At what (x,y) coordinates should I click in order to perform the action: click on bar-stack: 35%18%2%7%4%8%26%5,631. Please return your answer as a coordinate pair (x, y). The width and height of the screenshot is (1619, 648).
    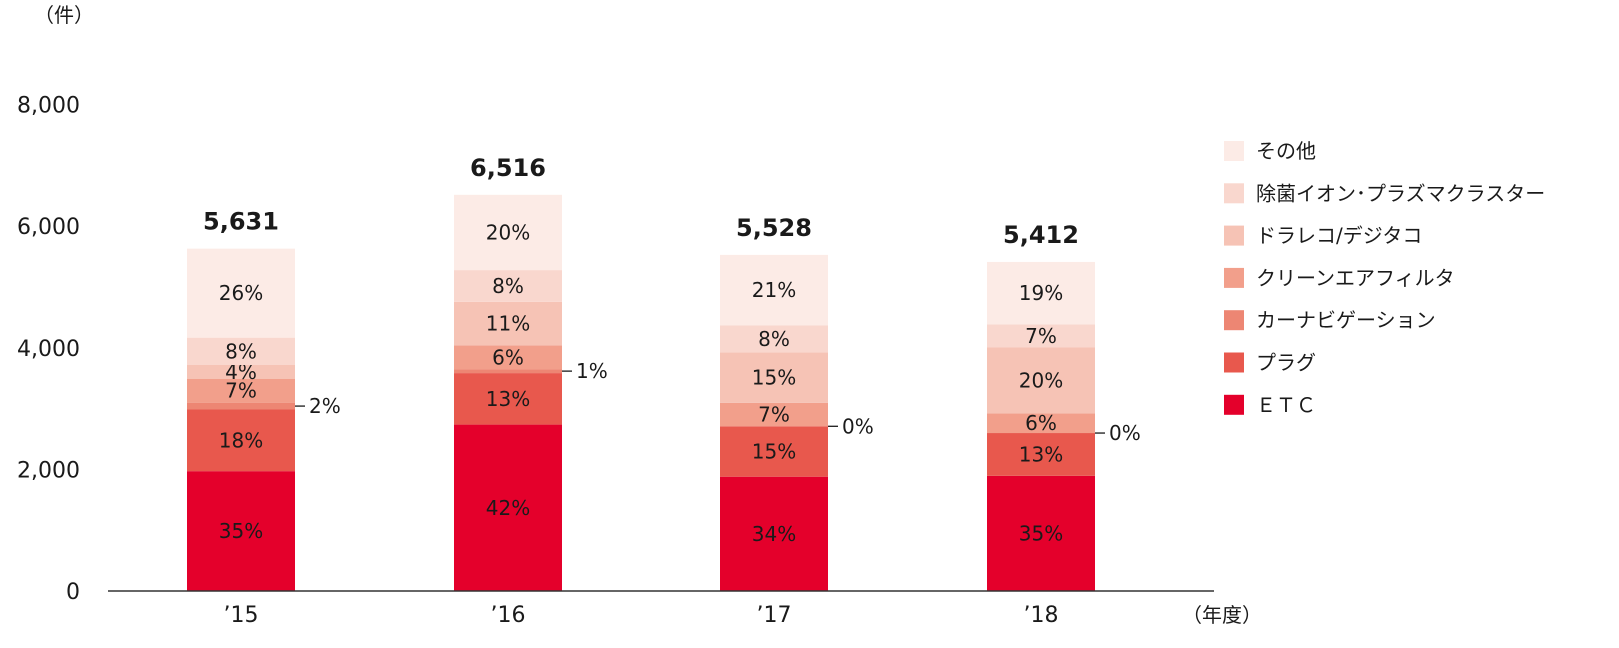
    Looking at the image, I should click on (264, 399).